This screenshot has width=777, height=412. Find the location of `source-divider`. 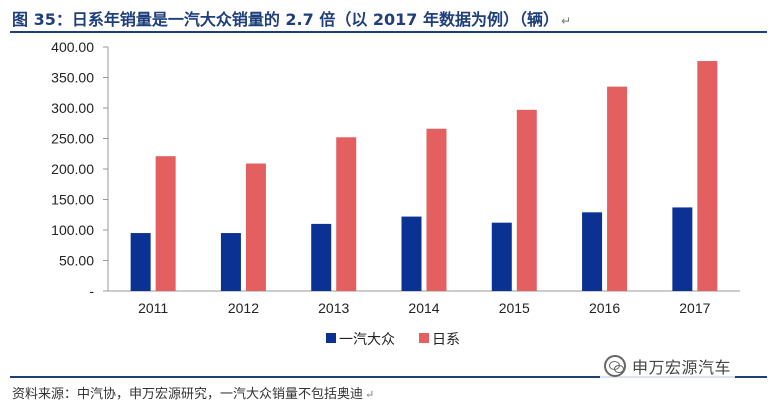

source-divider is located at coordinates (388, 377).